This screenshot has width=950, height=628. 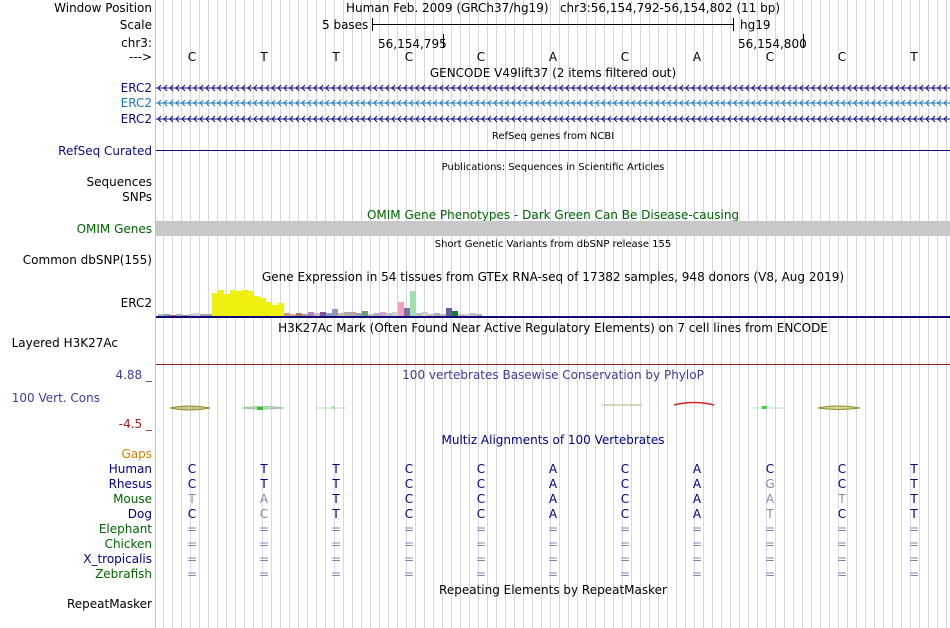 I want to click on gene-label-erc2-2: ERC2, so click(x=136, y=103).